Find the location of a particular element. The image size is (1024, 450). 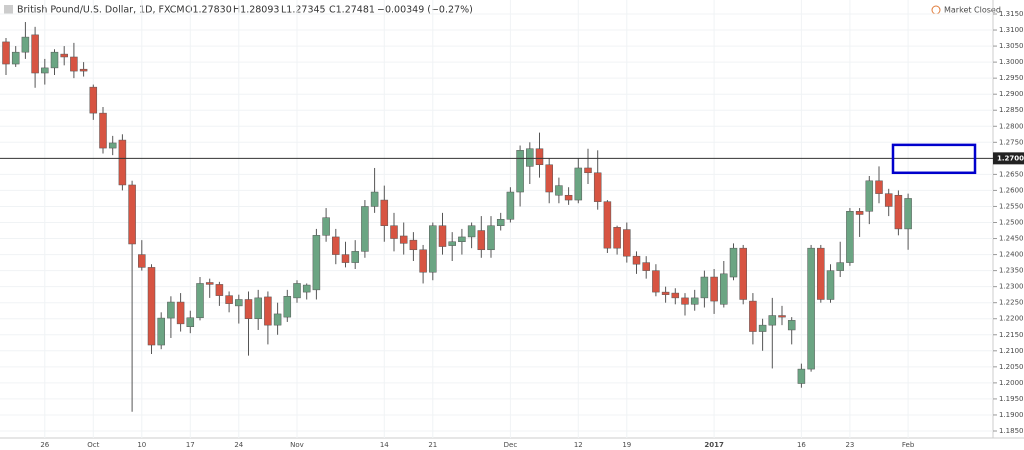

y-tick-label: 1.22500 is located at coordinates (1011, 303).